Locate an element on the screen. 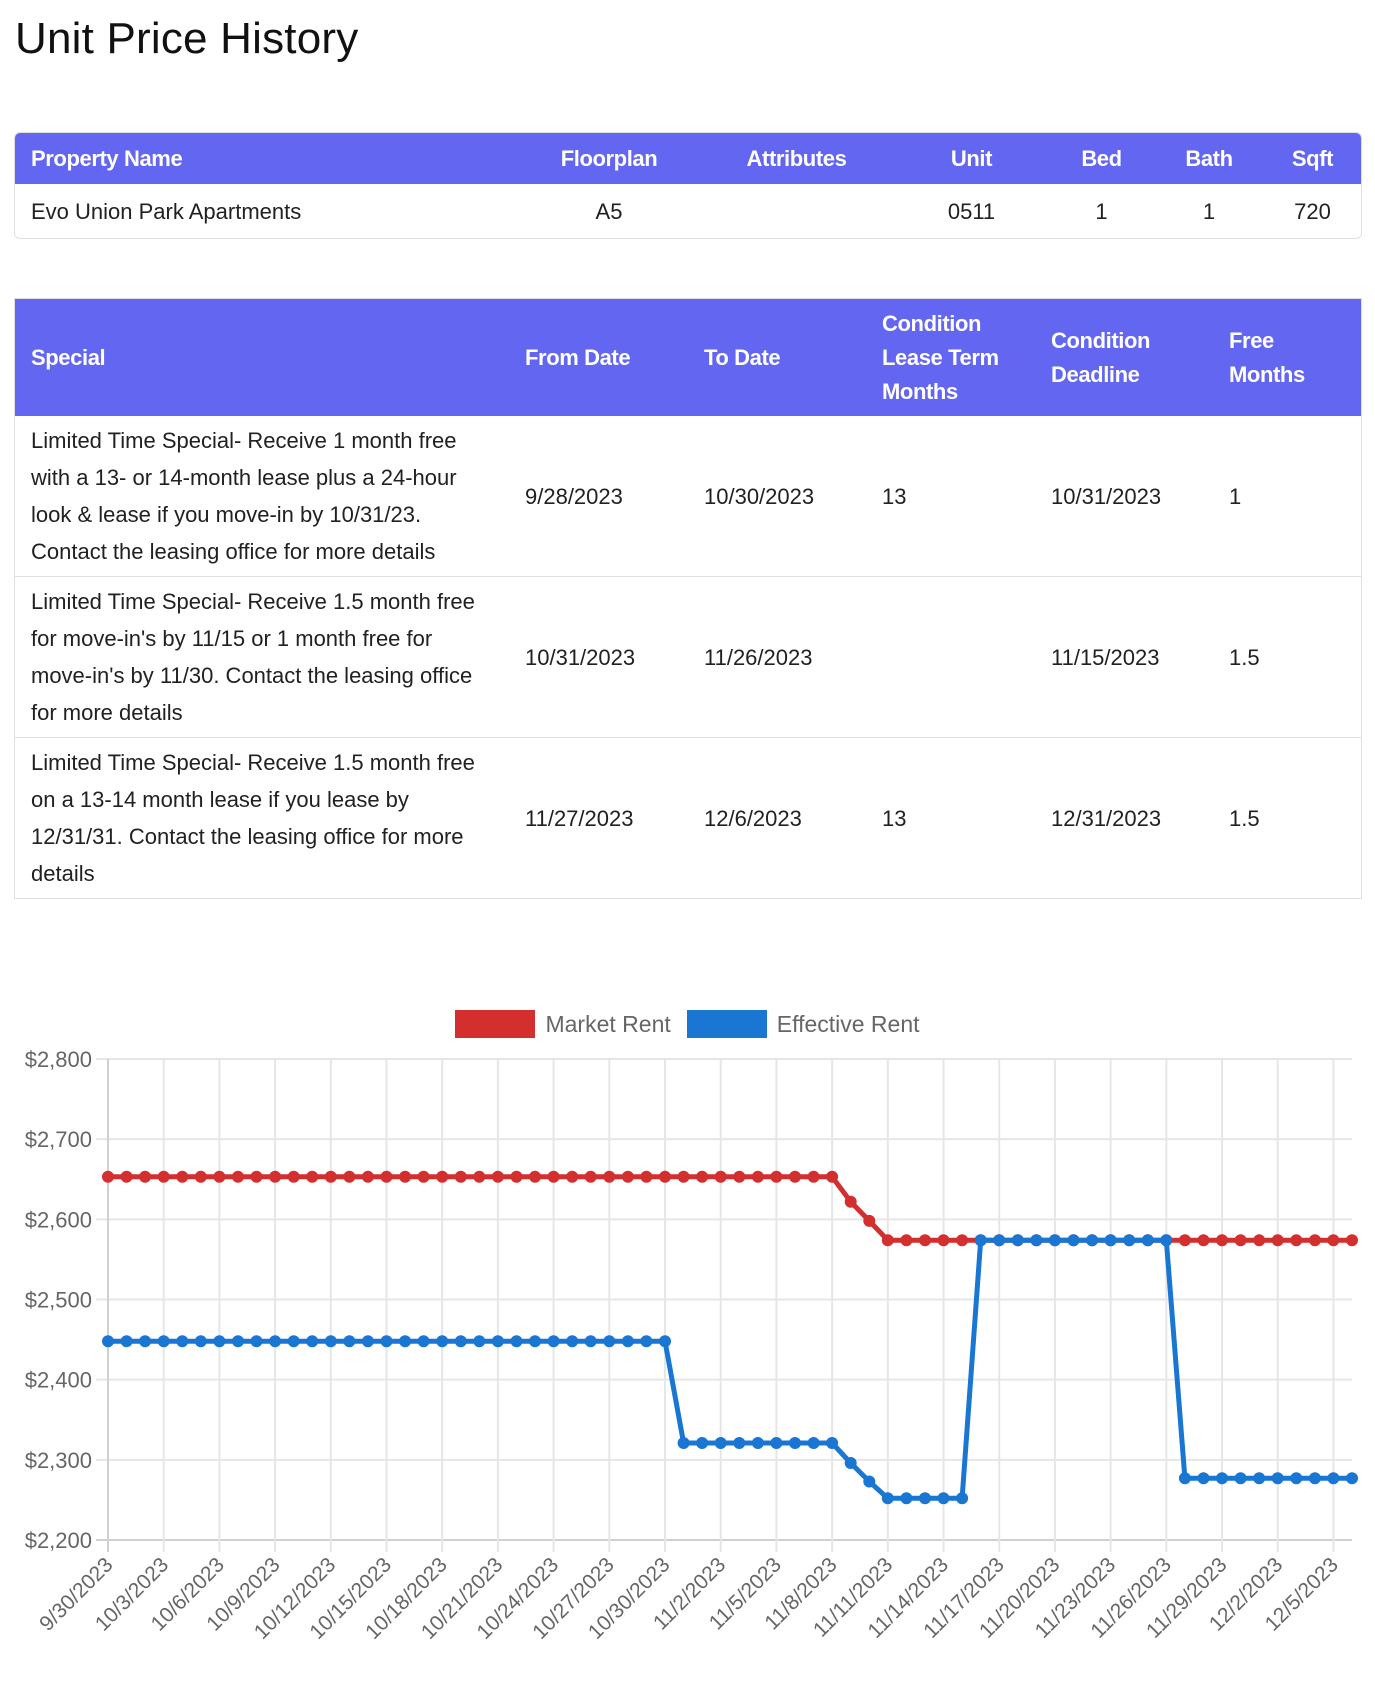 This screenshot has height=1684, width=1375. cell-to-date: 10/30/2023 is located at coordinates (759, 496).